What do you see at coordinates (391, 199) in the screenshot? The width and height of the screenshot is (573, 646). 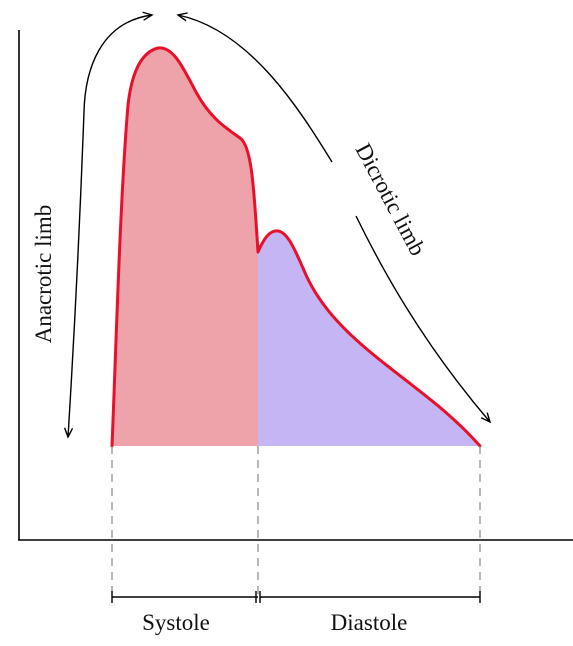 I see `dicrotic-limb-label: Dicrotic limb` at bounding box center [391, 199].